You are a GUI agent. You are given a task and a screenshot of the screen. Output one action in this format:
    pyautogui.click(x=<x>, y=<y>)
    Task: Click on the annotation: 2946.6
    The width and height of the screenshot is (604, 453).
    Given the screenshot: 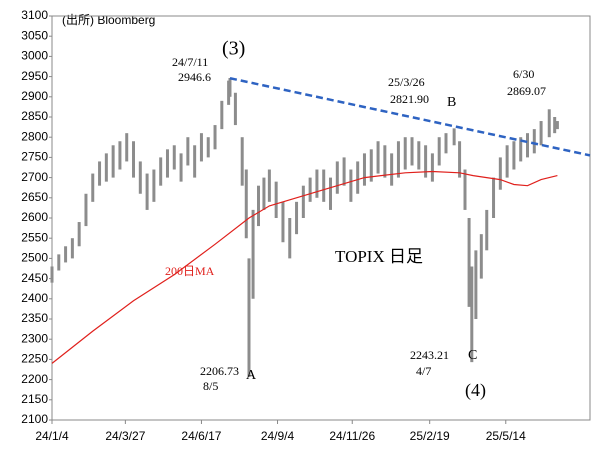 What is the action you would take?
    pyautogui.click(x=194, y=77)
    